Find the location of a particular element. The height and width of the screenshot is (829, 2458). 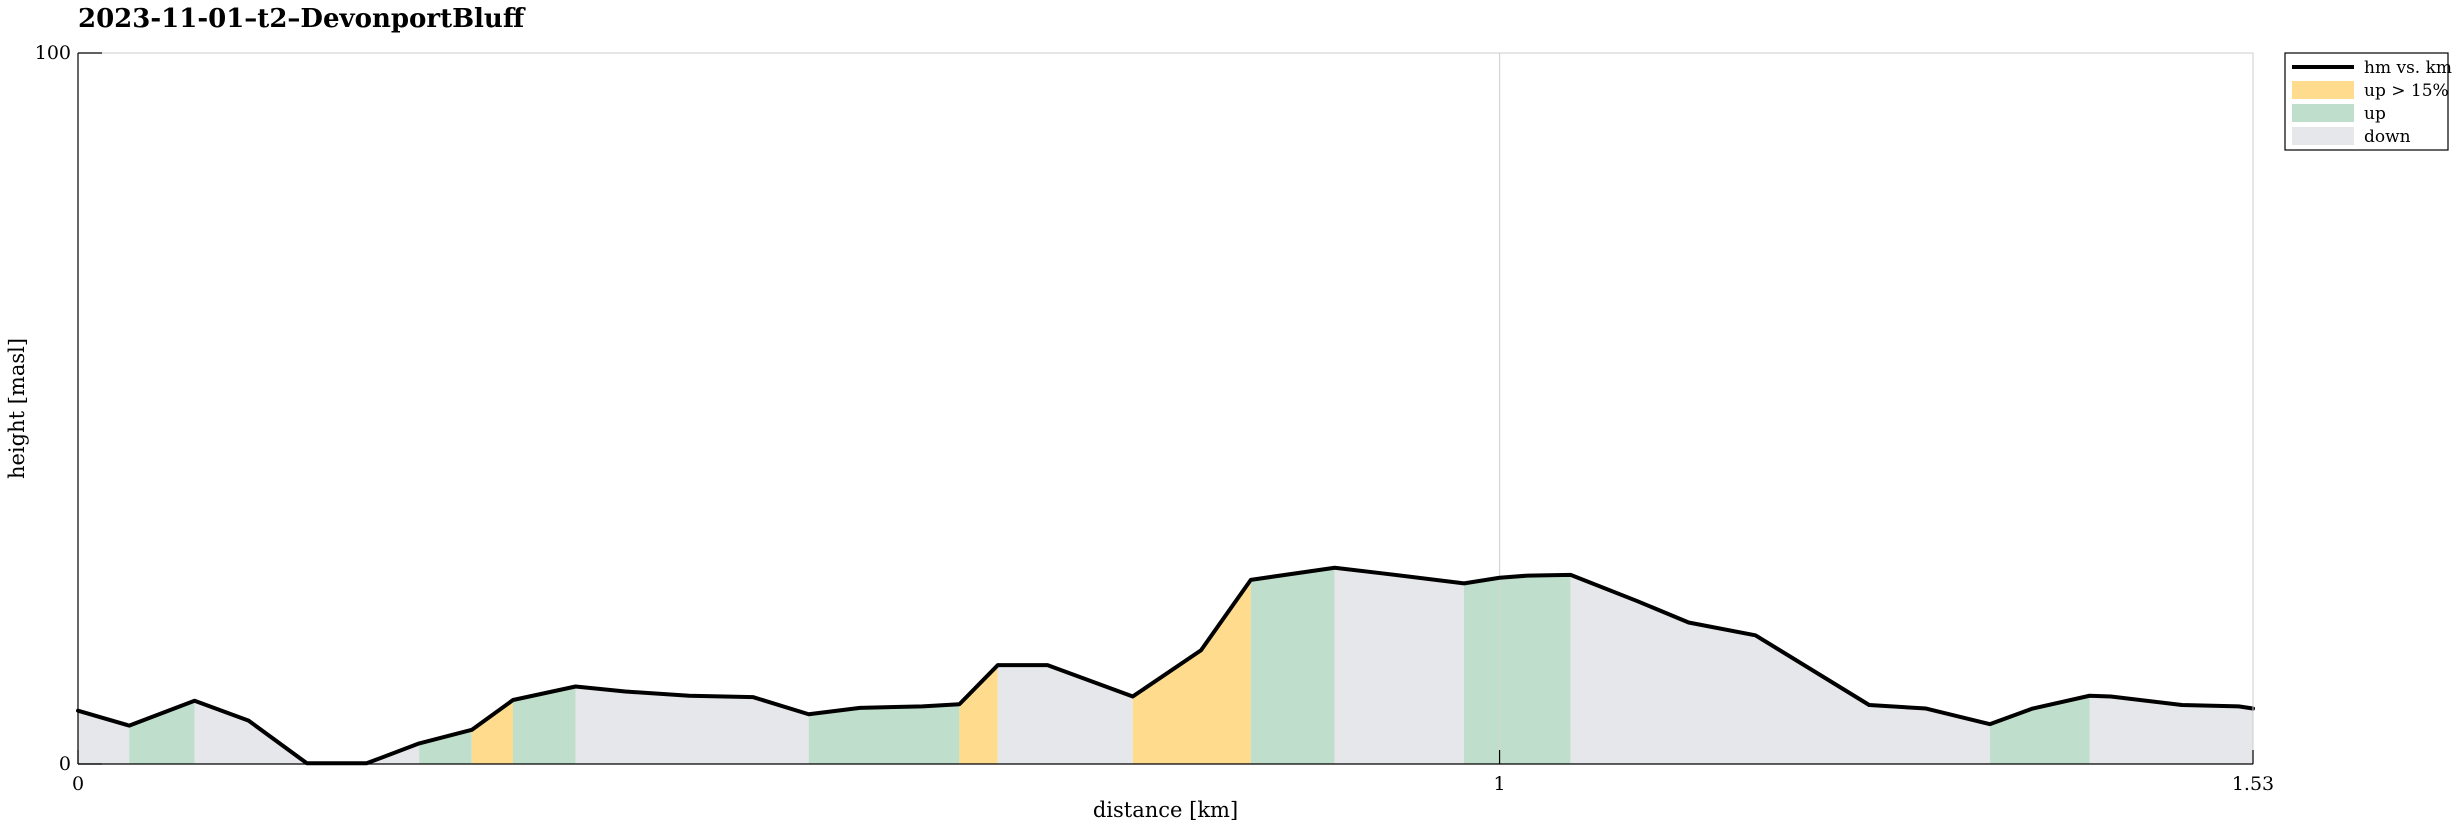

legend: hm vs. km up > 15% up down is located at coordinates (2368, 101).